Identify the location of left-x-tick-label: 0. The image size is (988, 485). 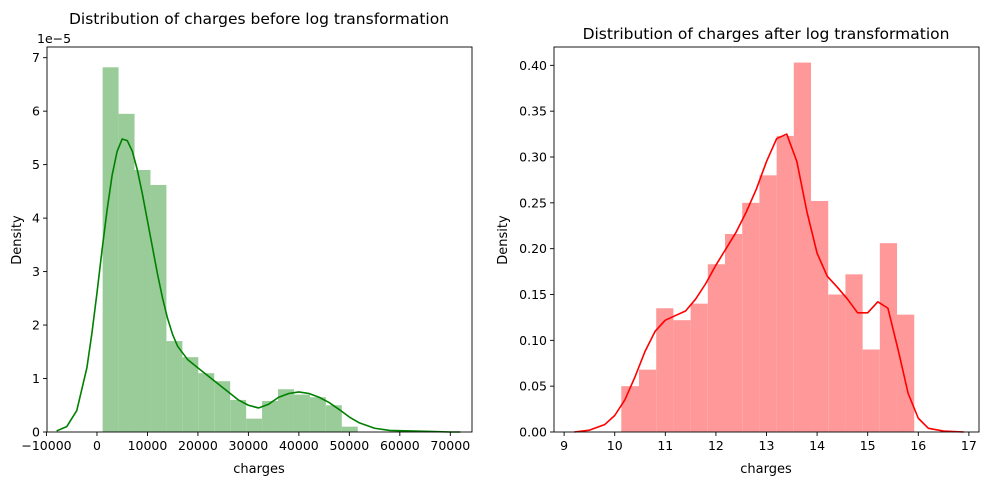
(97, 445).